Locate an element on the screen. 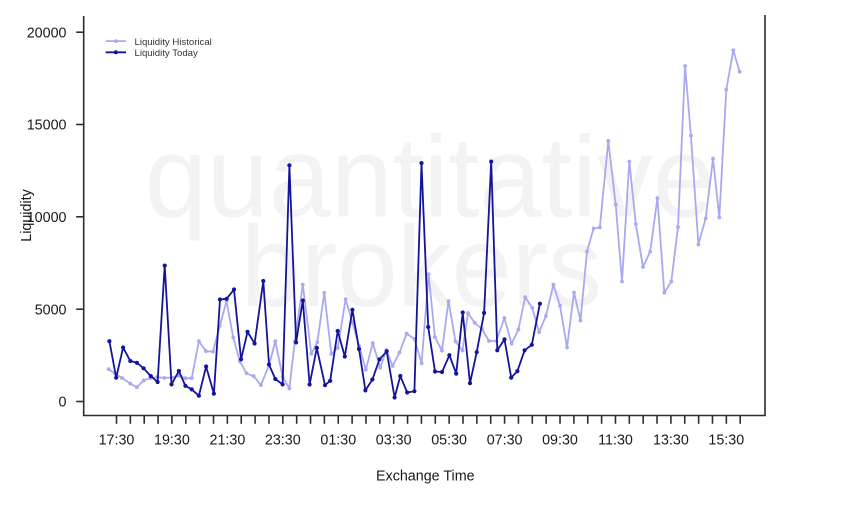 The image size is (850, 505). svg-text: 21:30 is located at coordinates (228, 441).